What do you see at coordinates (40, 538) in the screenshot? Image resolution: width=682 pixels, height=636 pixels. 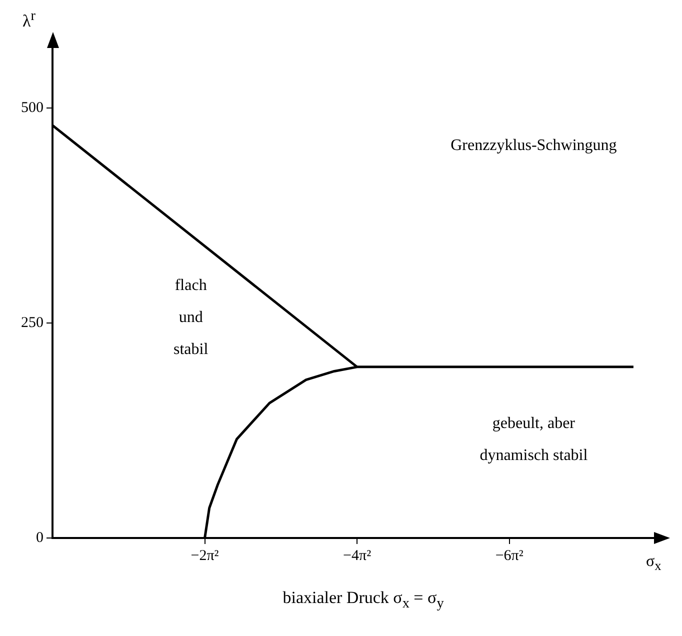 I see `y-tick-label: 0` at bounding box center [40, 538].